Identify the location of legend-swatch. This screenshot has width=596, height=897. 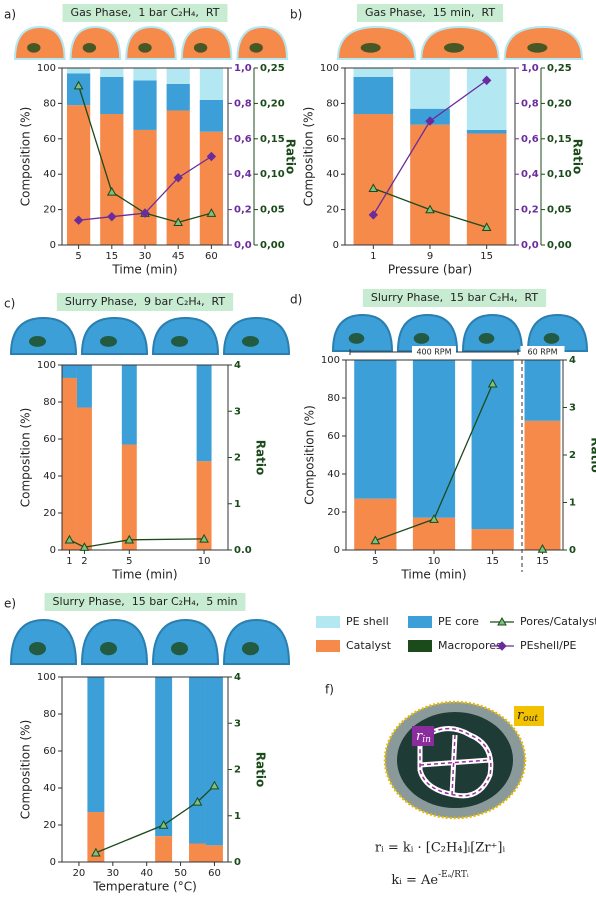
(420, 622).